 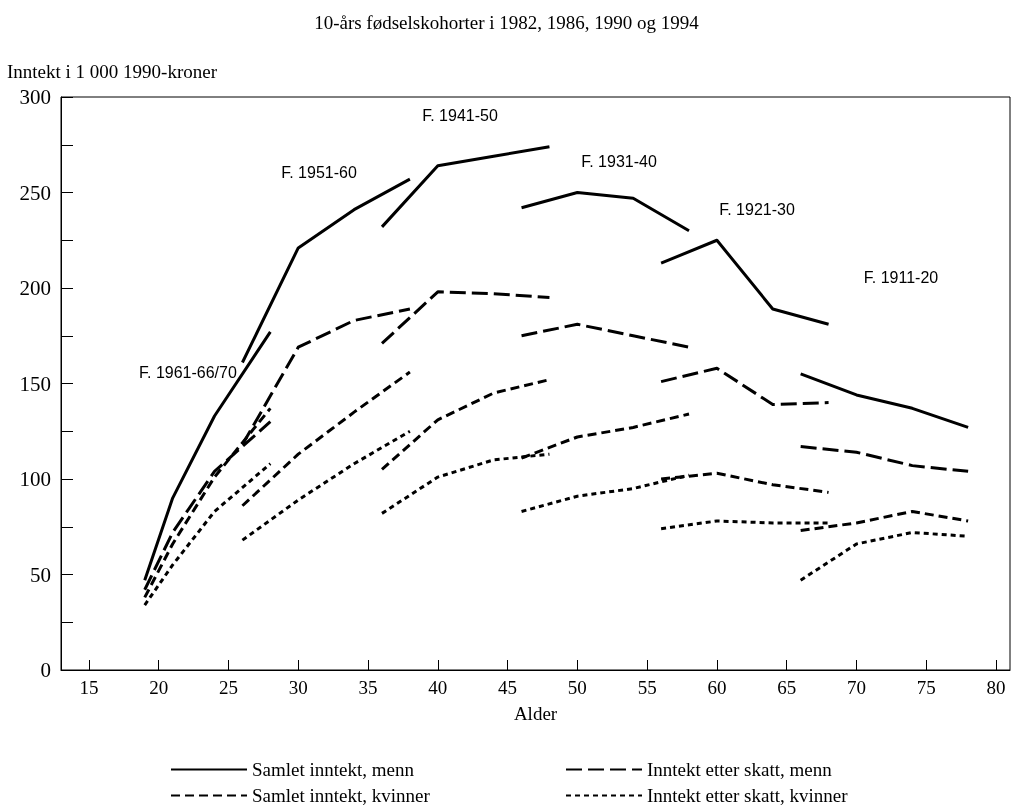 What do you see at coordinates (298, 687) in the screenshot?
I see `x-tick-label: 30` at bounding box center [298, 687].